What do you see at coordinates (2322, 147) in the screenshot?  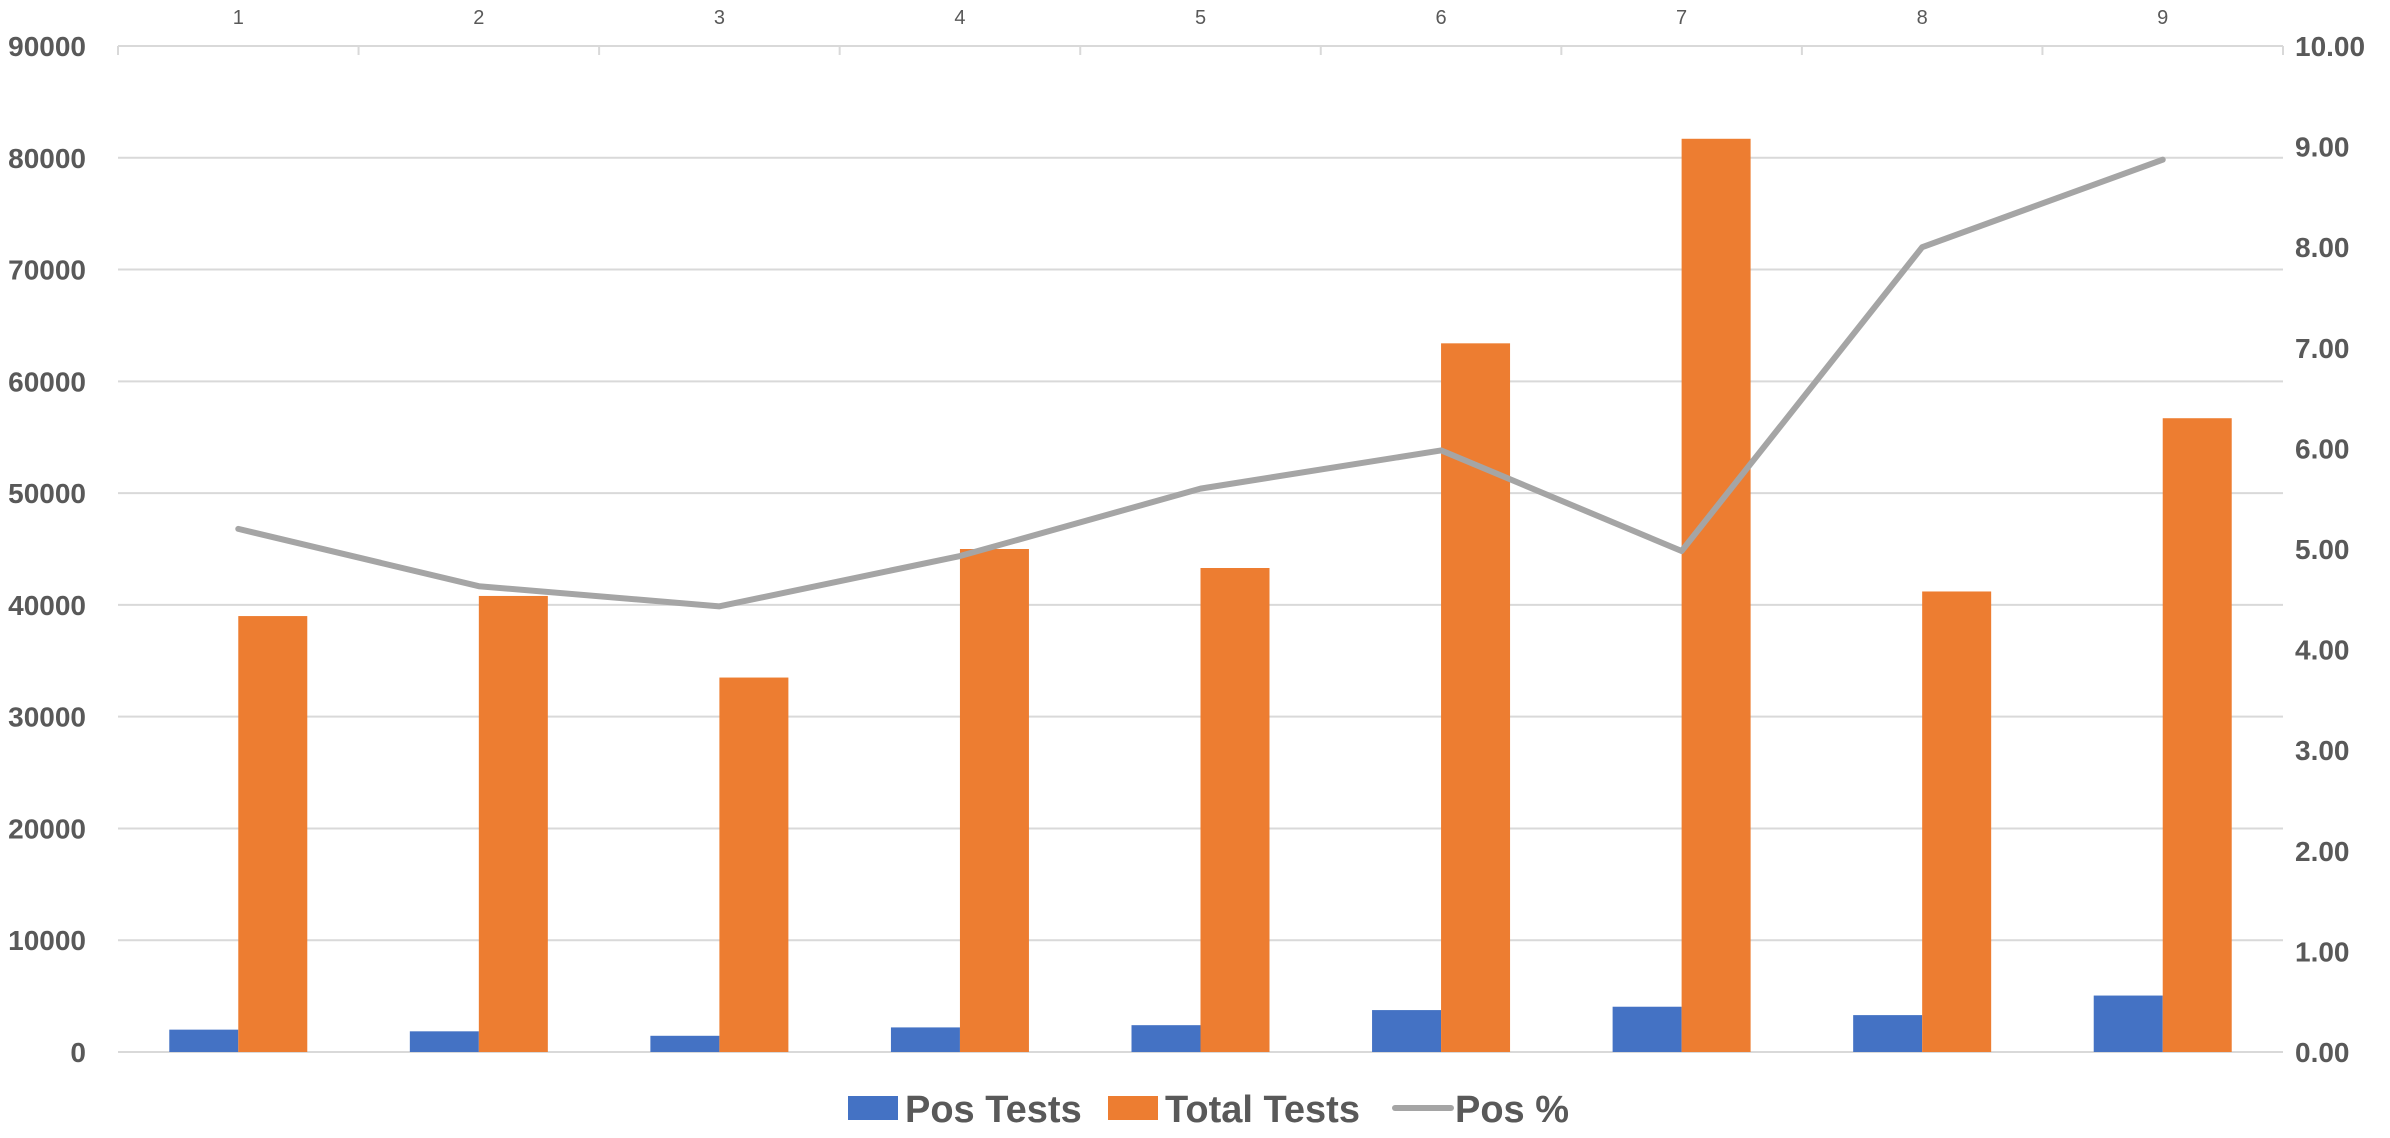 I see `right-axis-tick-label: 9.00` at bounding box center [2322, 147].